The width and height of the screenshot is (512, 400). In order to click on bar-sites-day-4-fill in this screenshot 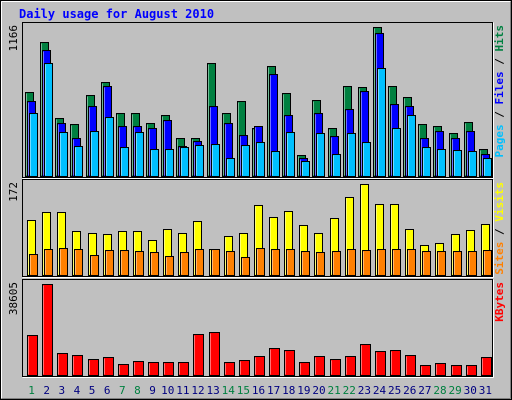, I will do `click(78, 262)`.